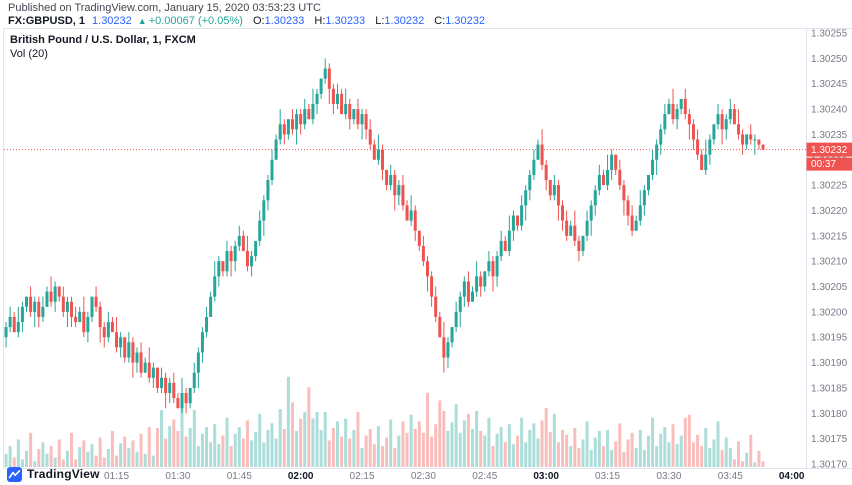 This screenshot has height=485, width=852. What do you see at coordinates (730, 476) in the screenshot?
I see `time-axis-label: 03:45` at bounding box center [730, 476].